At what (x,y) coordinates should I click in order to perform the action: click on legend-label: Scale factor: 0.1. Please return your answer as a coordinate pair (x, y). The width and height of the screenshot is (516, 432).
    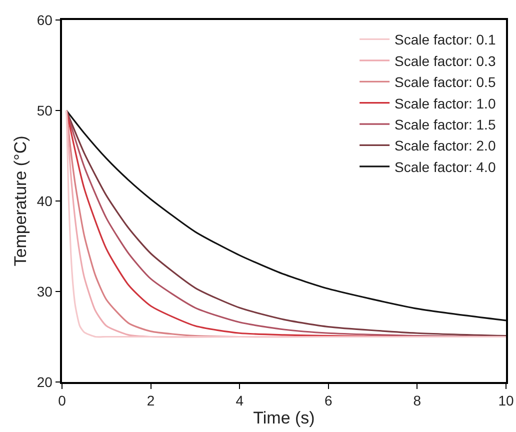
    Looking at the image, I should click on (445, 40).